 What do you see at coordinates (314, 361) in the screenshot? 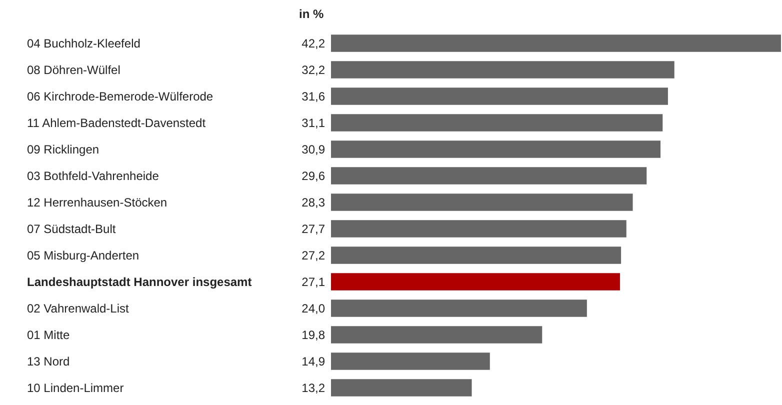
I see `data-label: 14,9` at bounding box center [314, 361].